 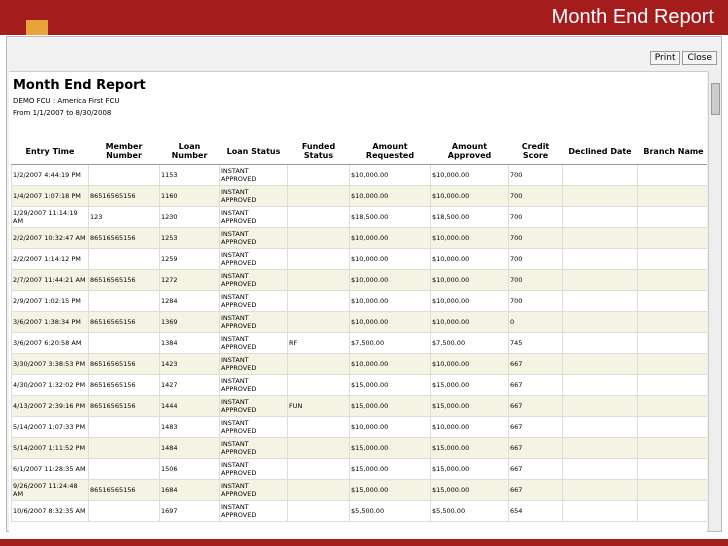 What do you see at coordinates (66, 101) in the screenshot?
I see `report-subtitle: DEMO FCU : America First FCU` at bounding box center [66, 101].